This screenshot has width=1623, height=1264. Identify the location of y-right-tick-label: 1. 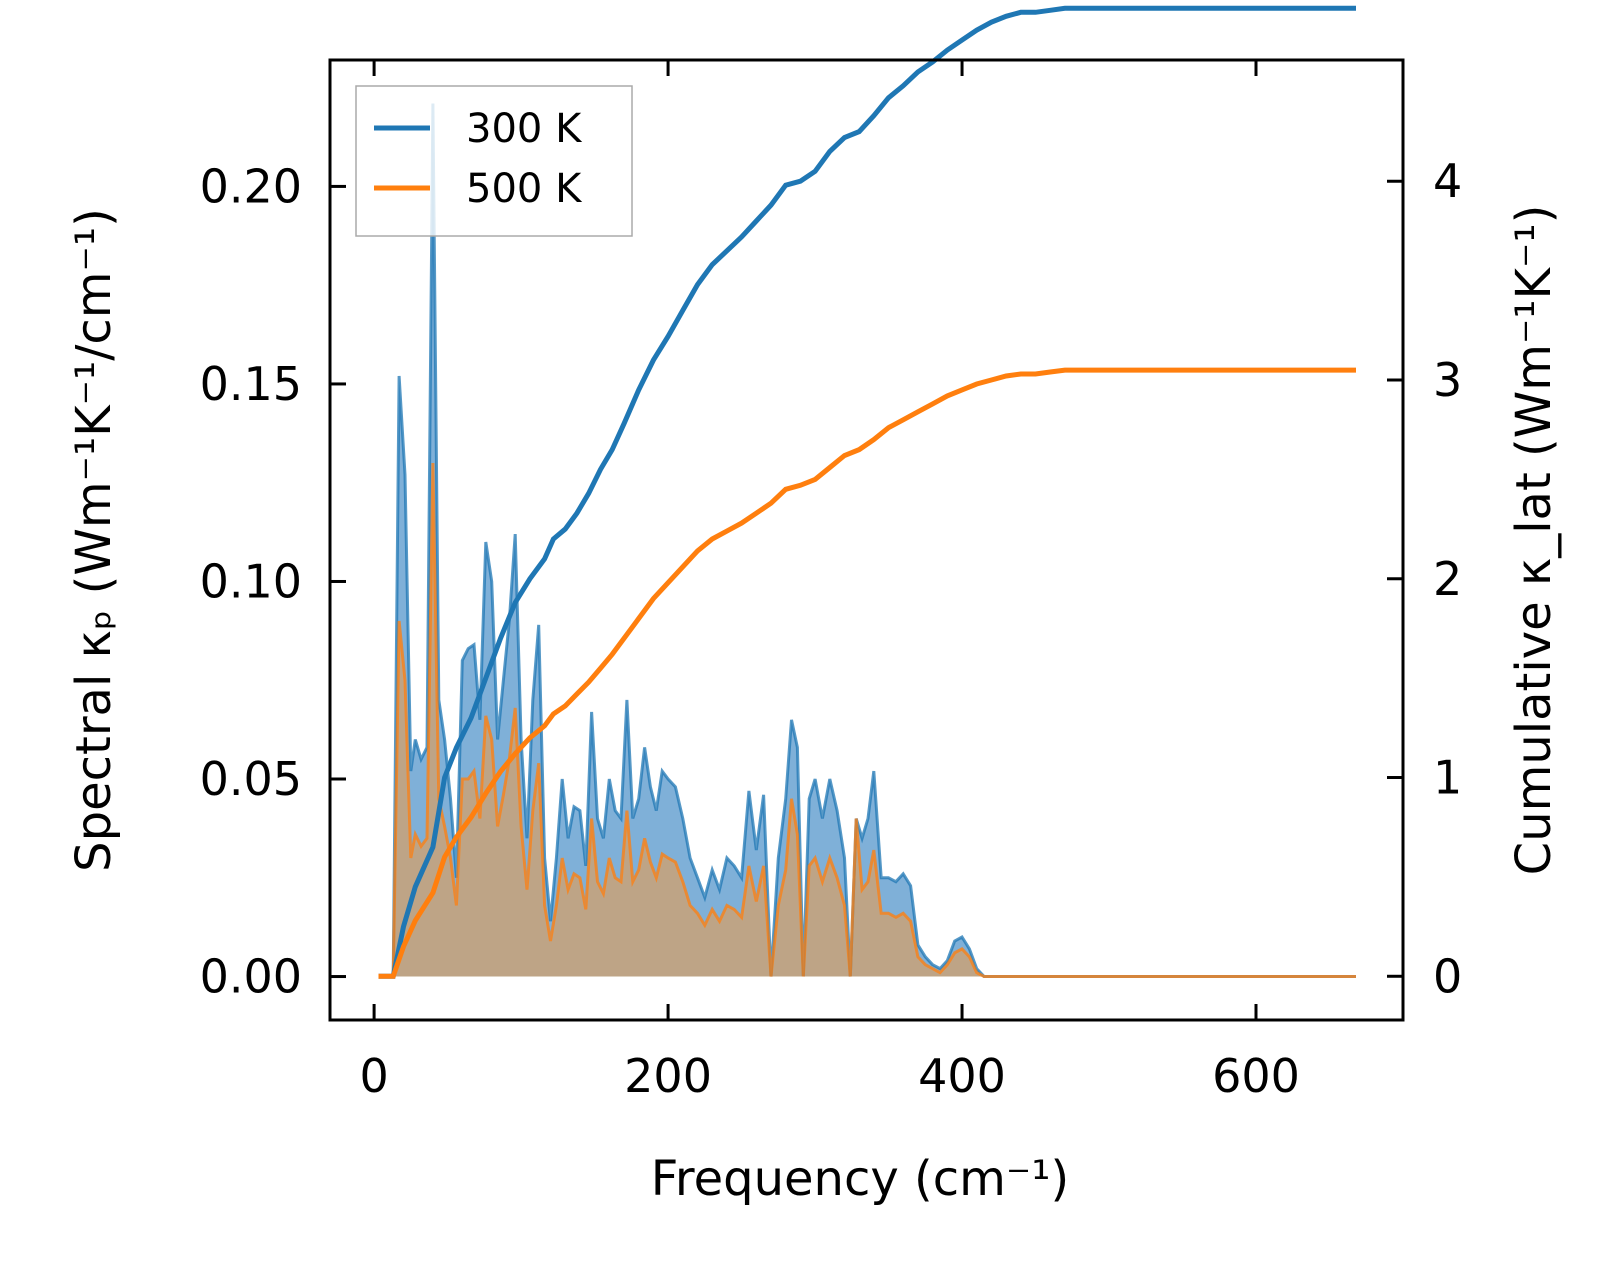
(1447, 778).